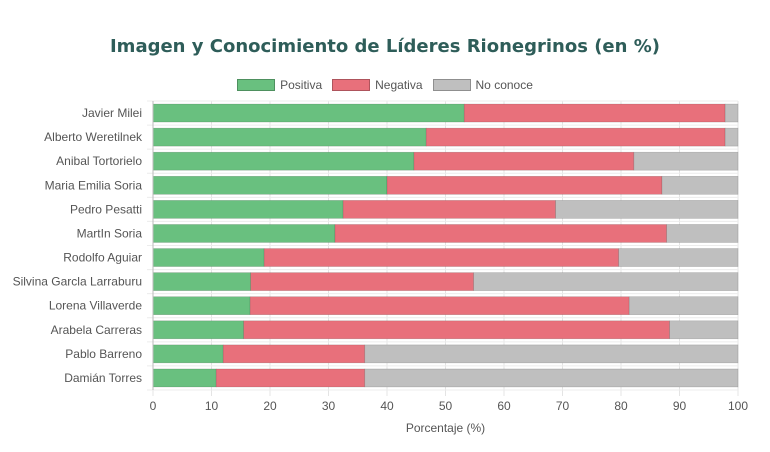  Describe the element at coordinates (680, 406) in the screenshot. I see `x-tick-label: 90` at that location.